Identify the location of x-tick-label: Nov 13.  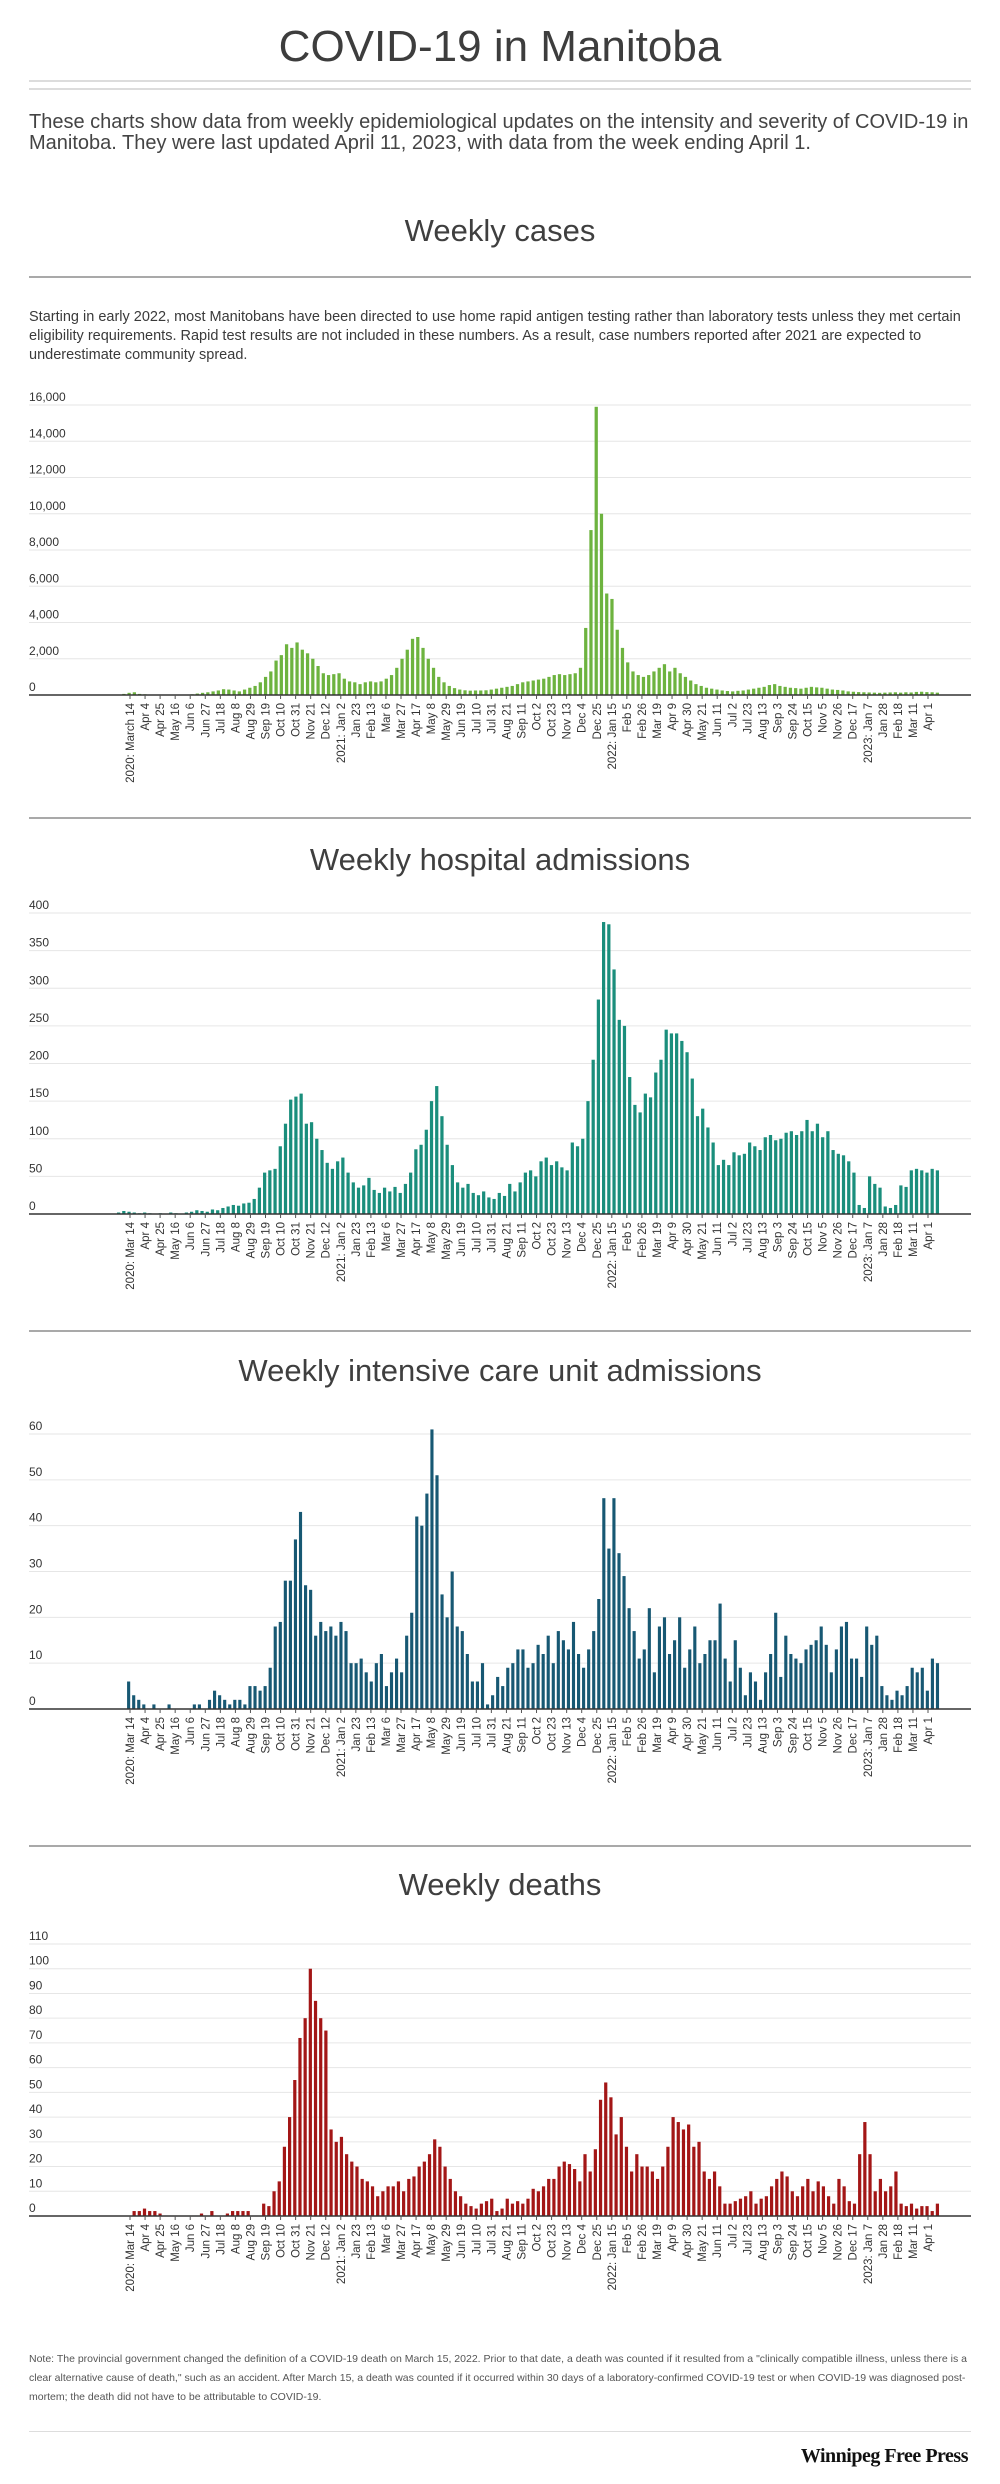
(568, 2242).